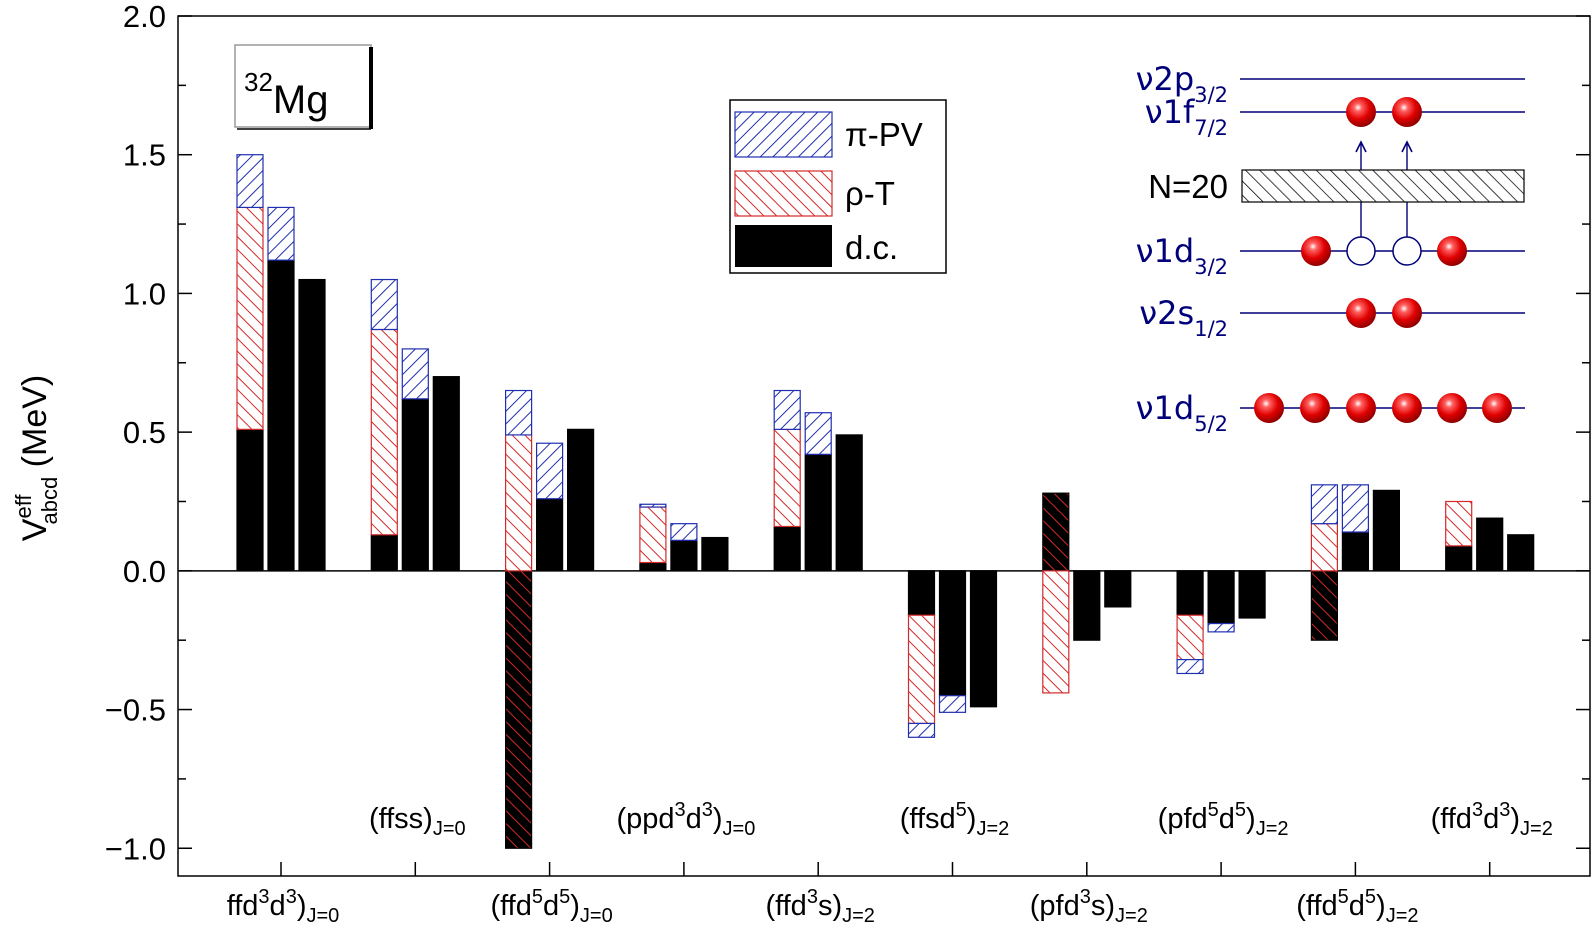  Describe the element at coordinates (783, 246) in the screenshot. I see `legend-swatch-dc` at that location.